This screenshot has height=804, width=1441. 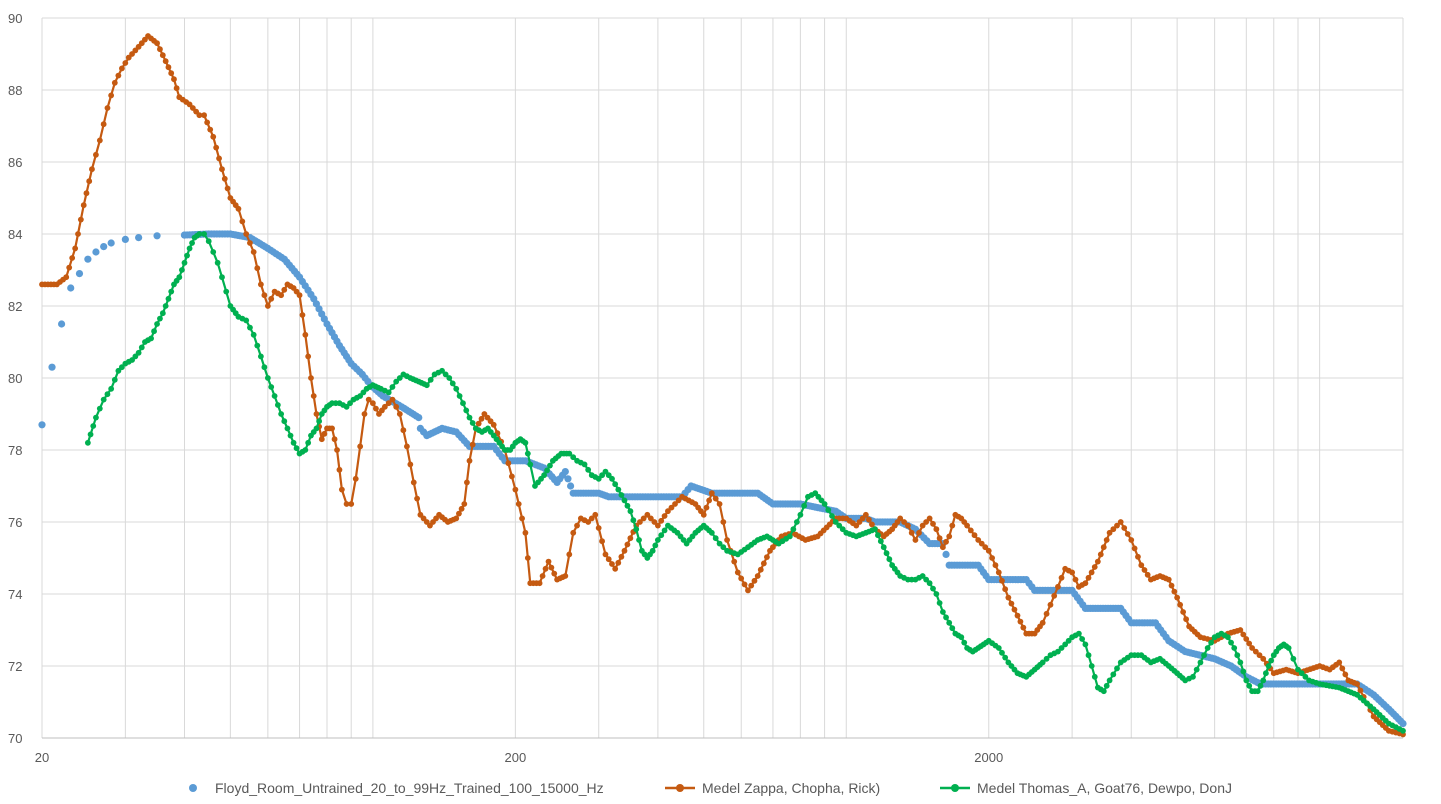 What do you see at coordinates (680, 788) in the screenshot?
I see `legend-marker` at bounding box center [680, 788].